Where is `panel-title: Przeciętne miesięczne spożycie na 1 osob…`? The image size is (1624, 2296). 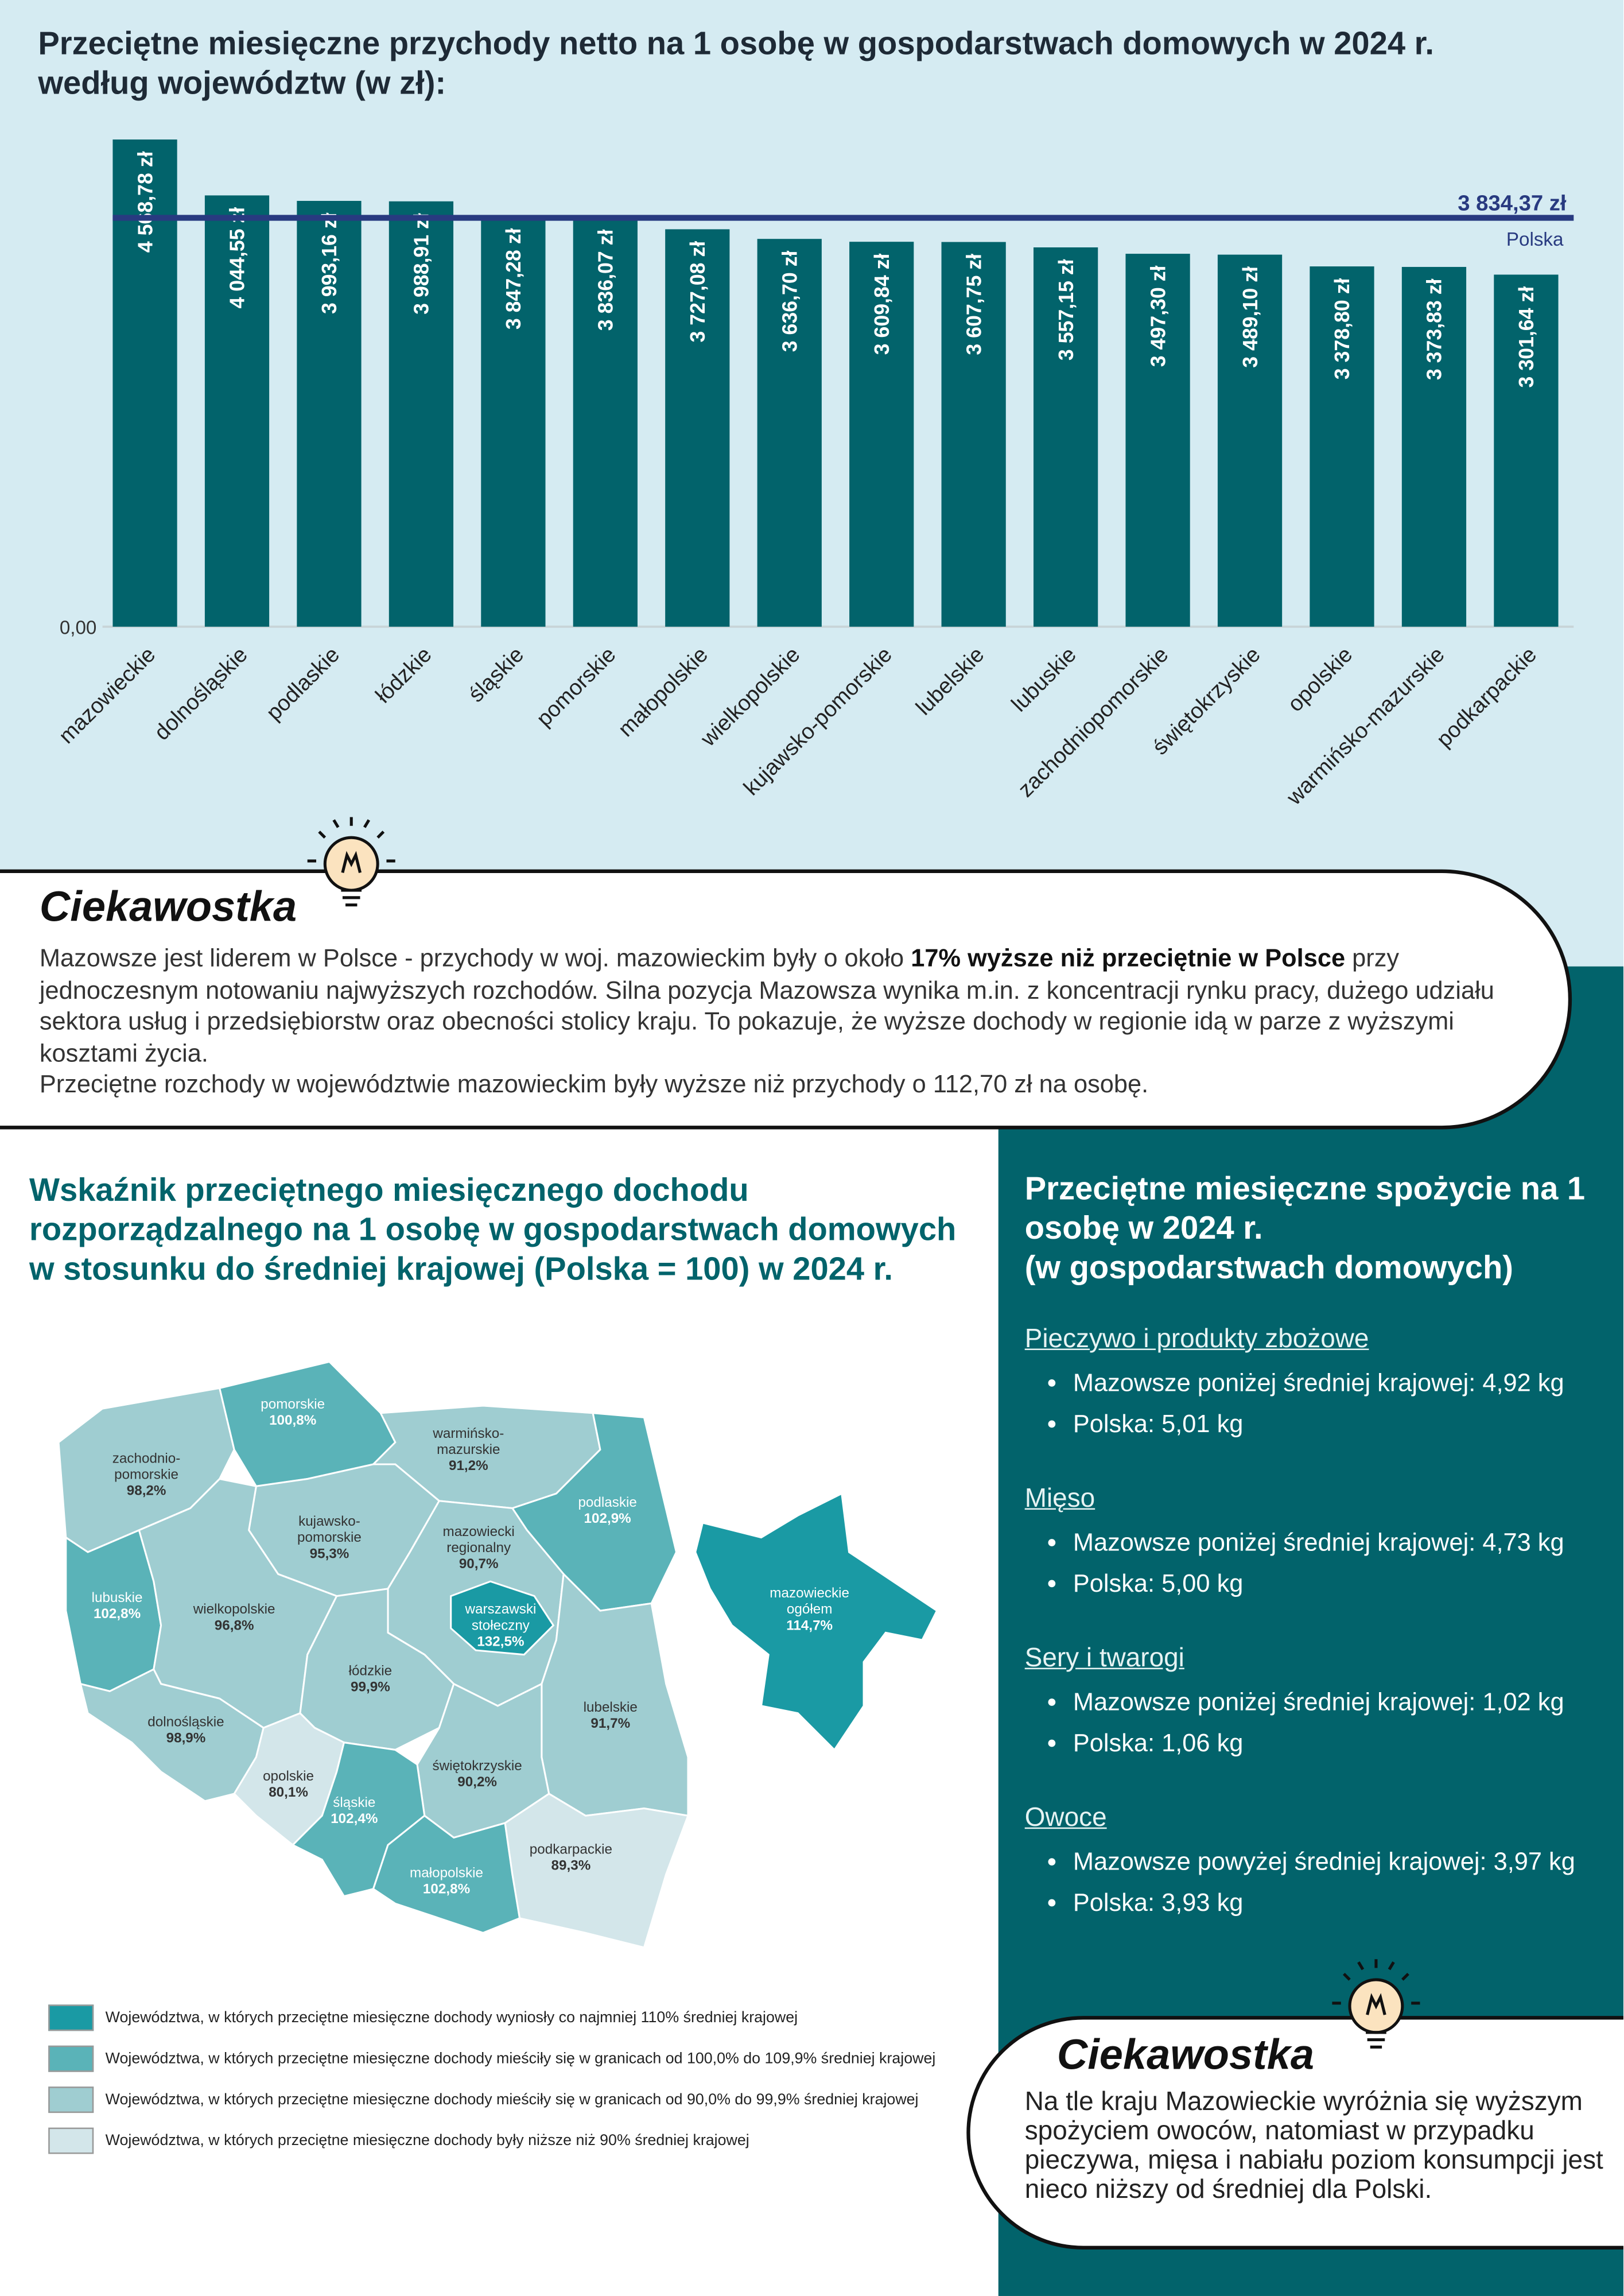 panel-title: Przeciętne miesięczne spożycie na 1 osob… is located at coordinates (1305, 1208).